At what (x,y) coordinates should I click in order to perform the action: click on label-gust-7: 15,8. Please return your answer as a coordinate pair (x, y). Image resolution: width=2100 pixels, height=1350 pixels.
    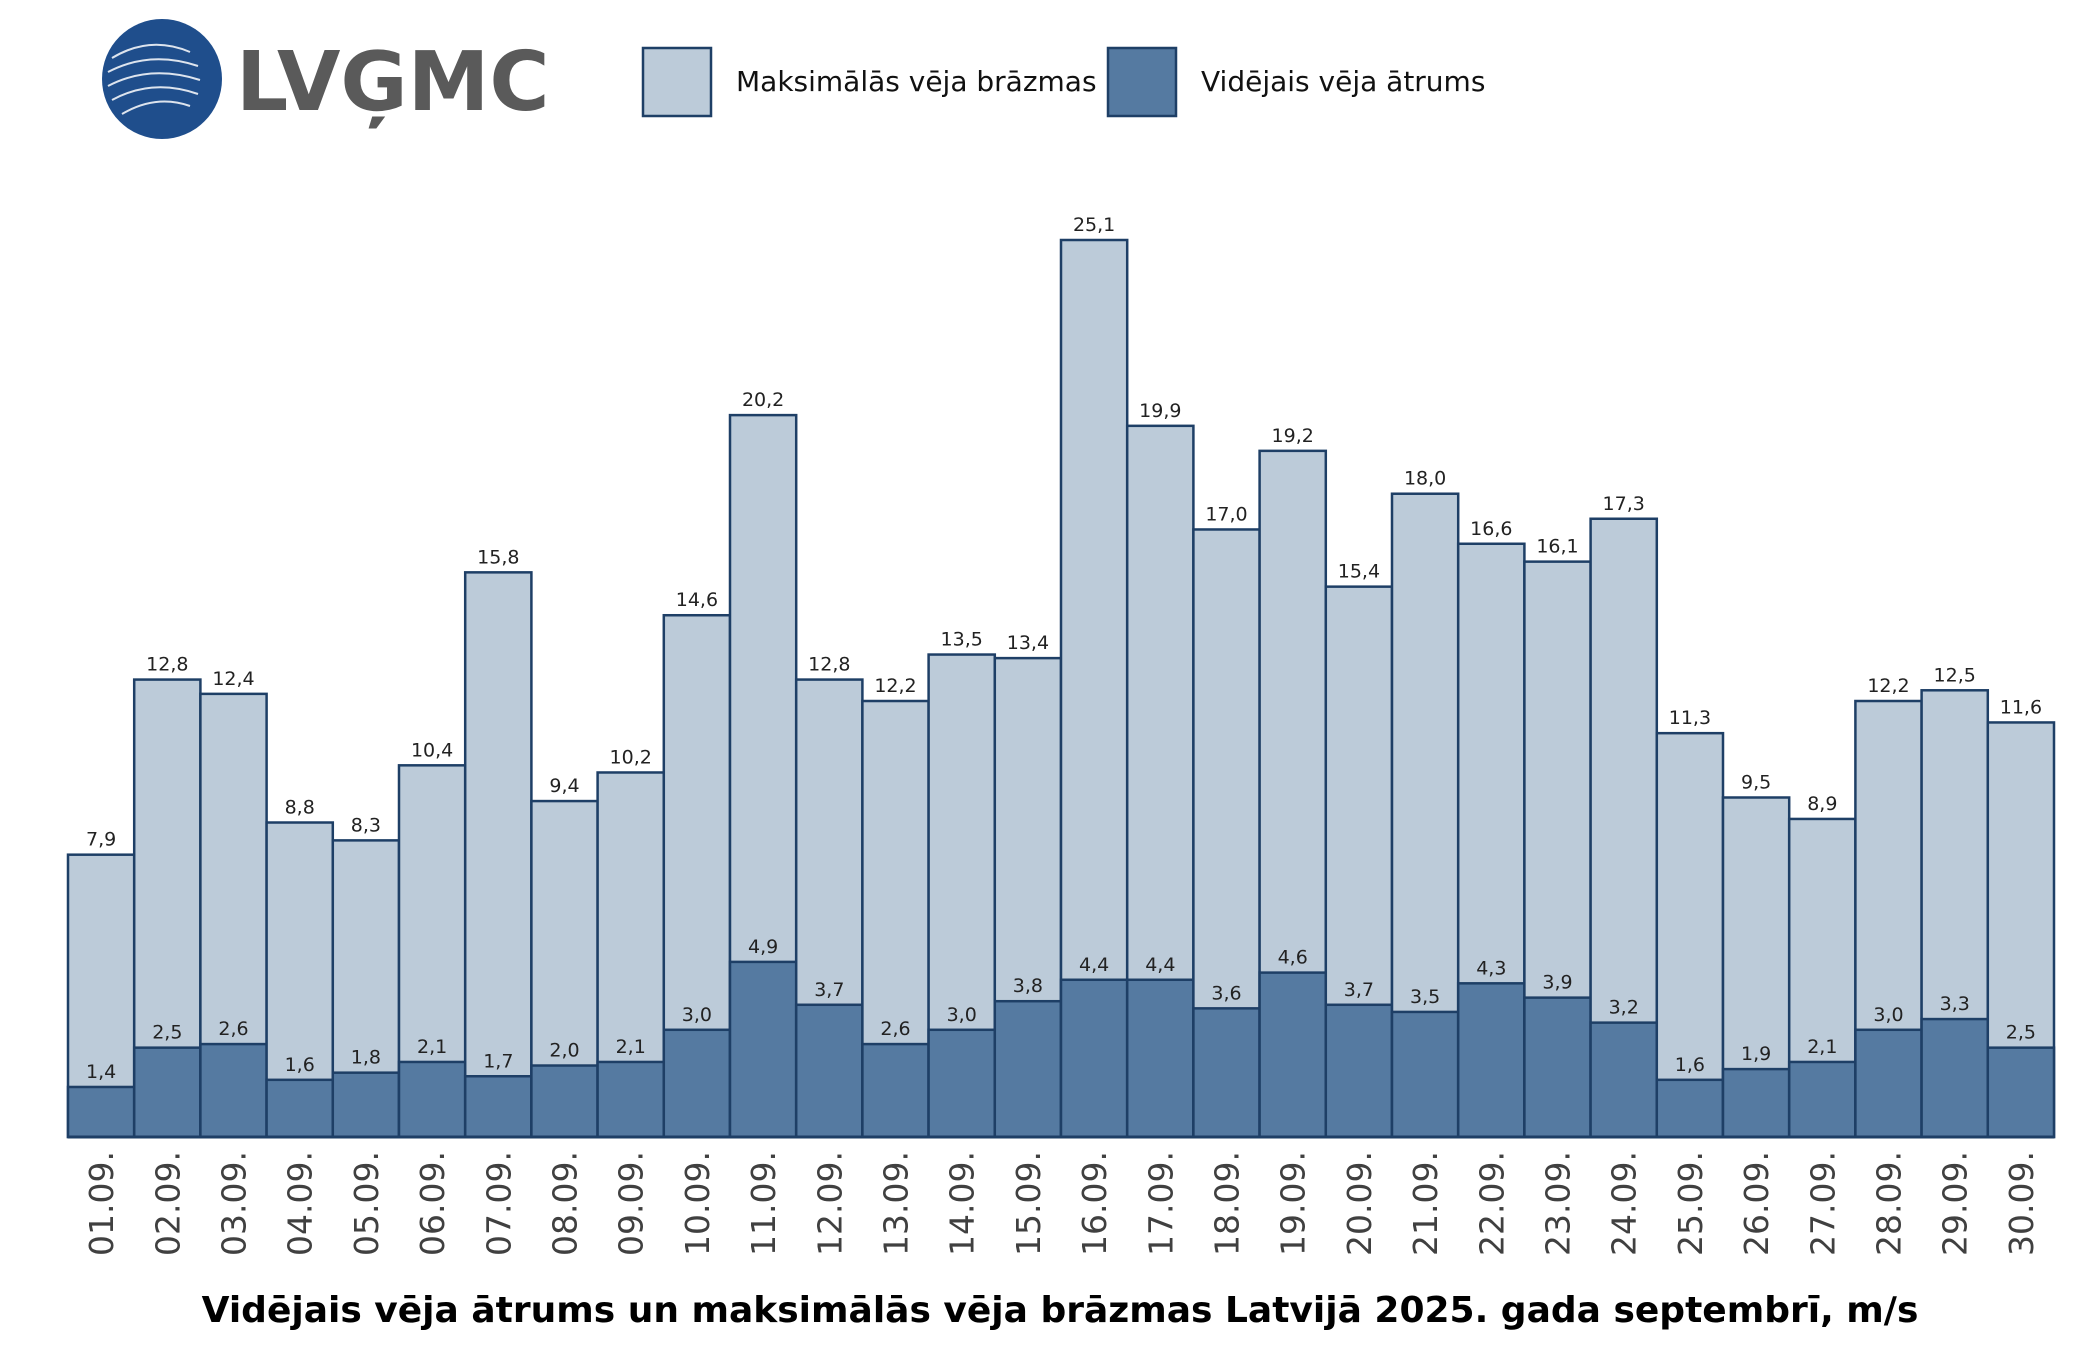
    Looking at the image, I should click on (498, 557).